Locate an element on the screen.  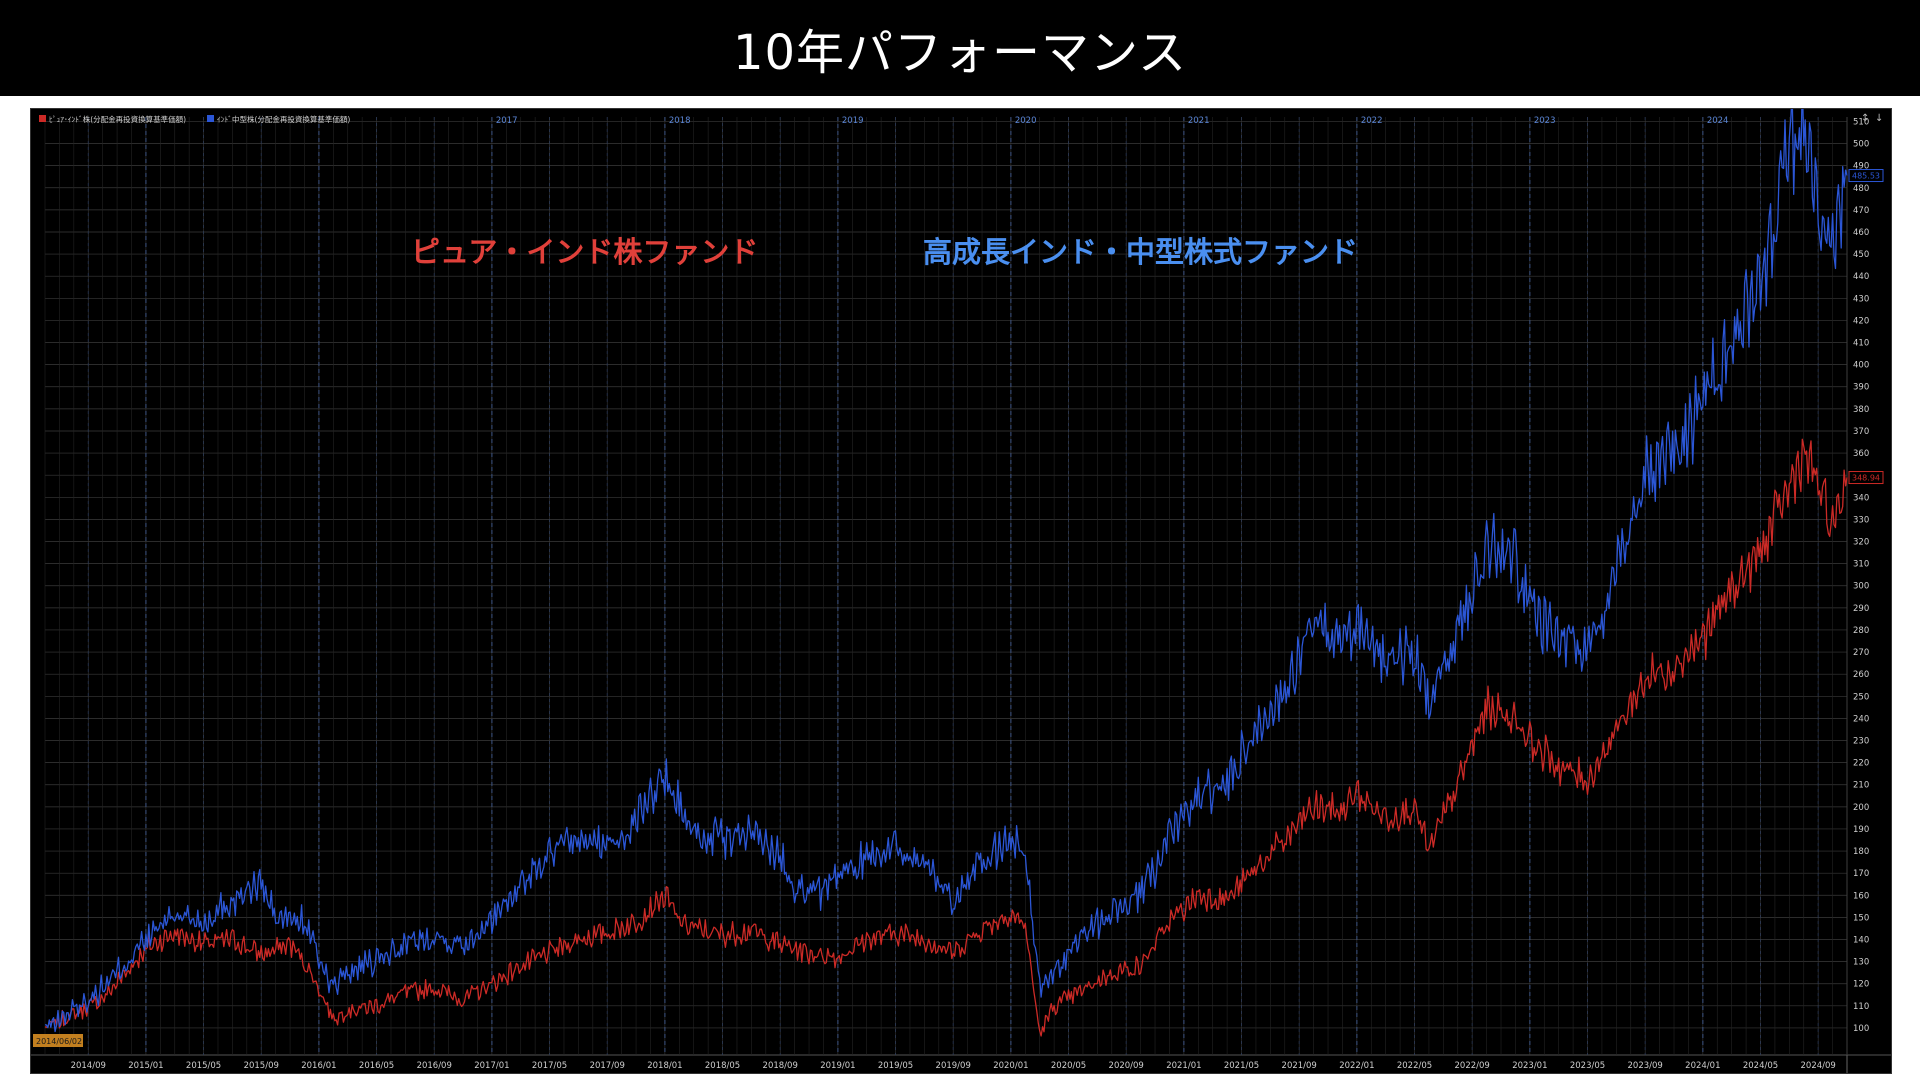
y-tick-label: 110 is located at coordinates (1861, 1007).